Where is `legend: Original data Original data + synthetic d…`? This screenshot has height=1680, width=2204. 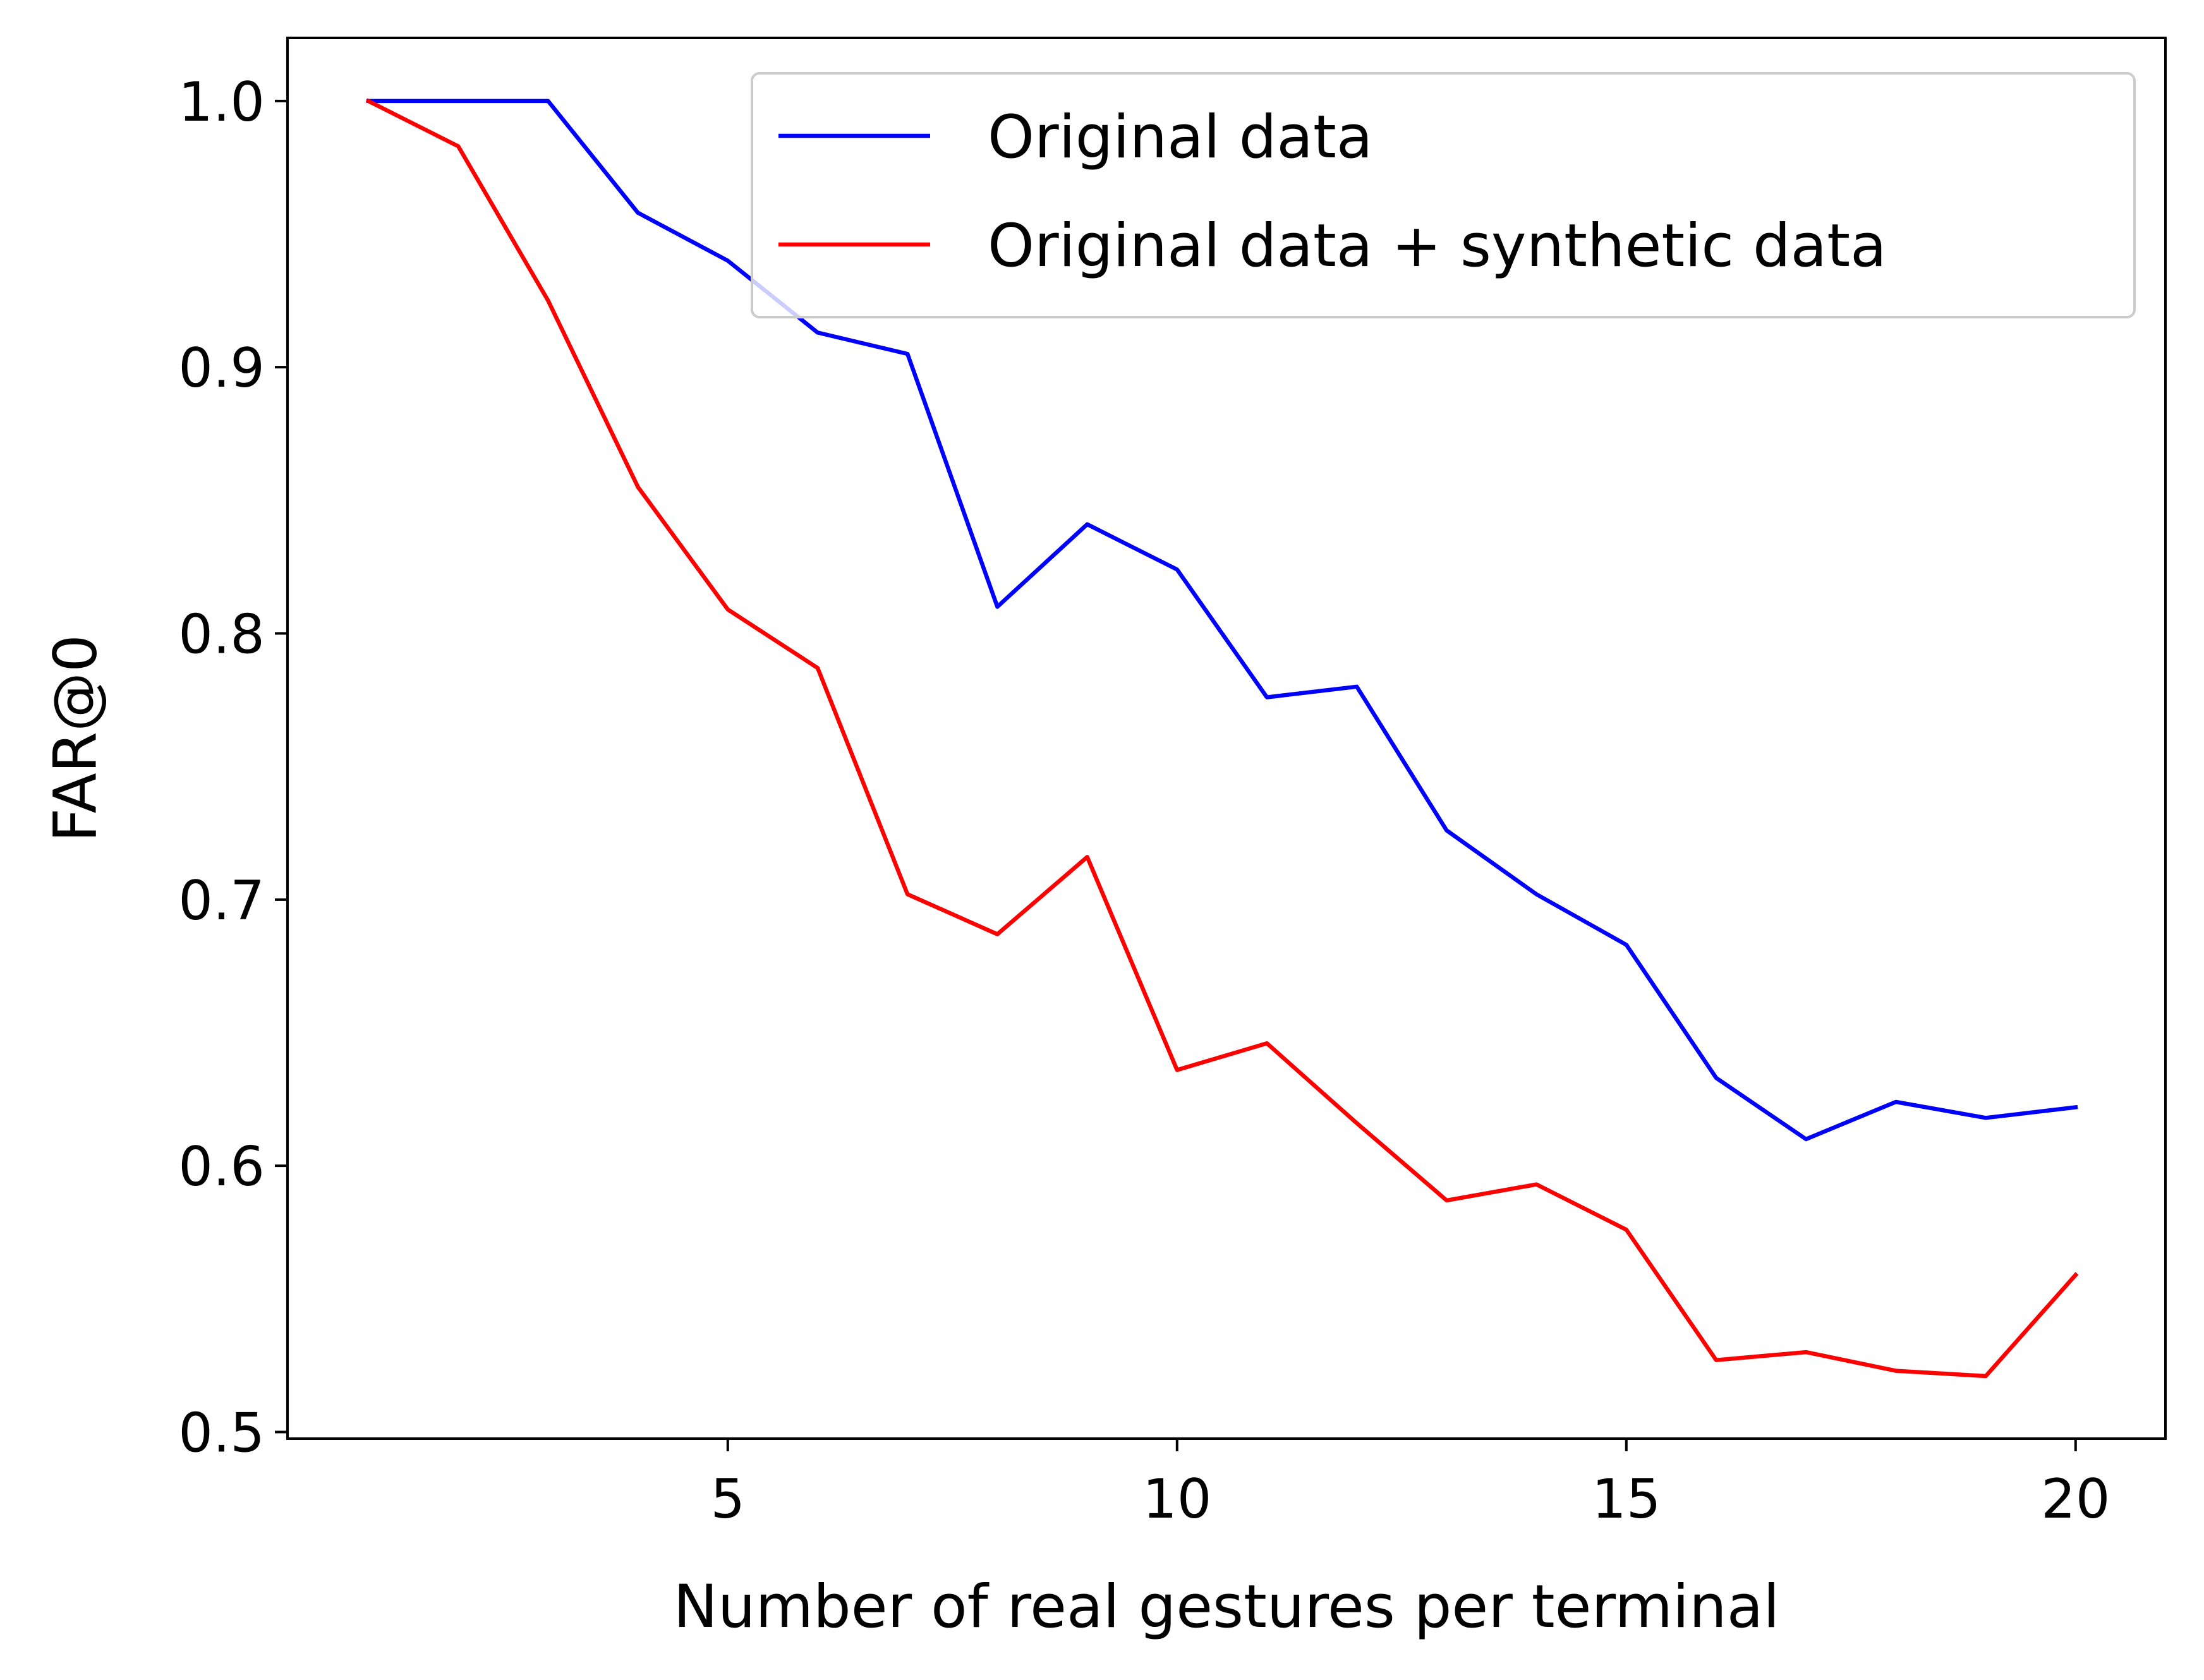 legend: Original data Original data + synthetic d… is located at coordinates (1443, 195).